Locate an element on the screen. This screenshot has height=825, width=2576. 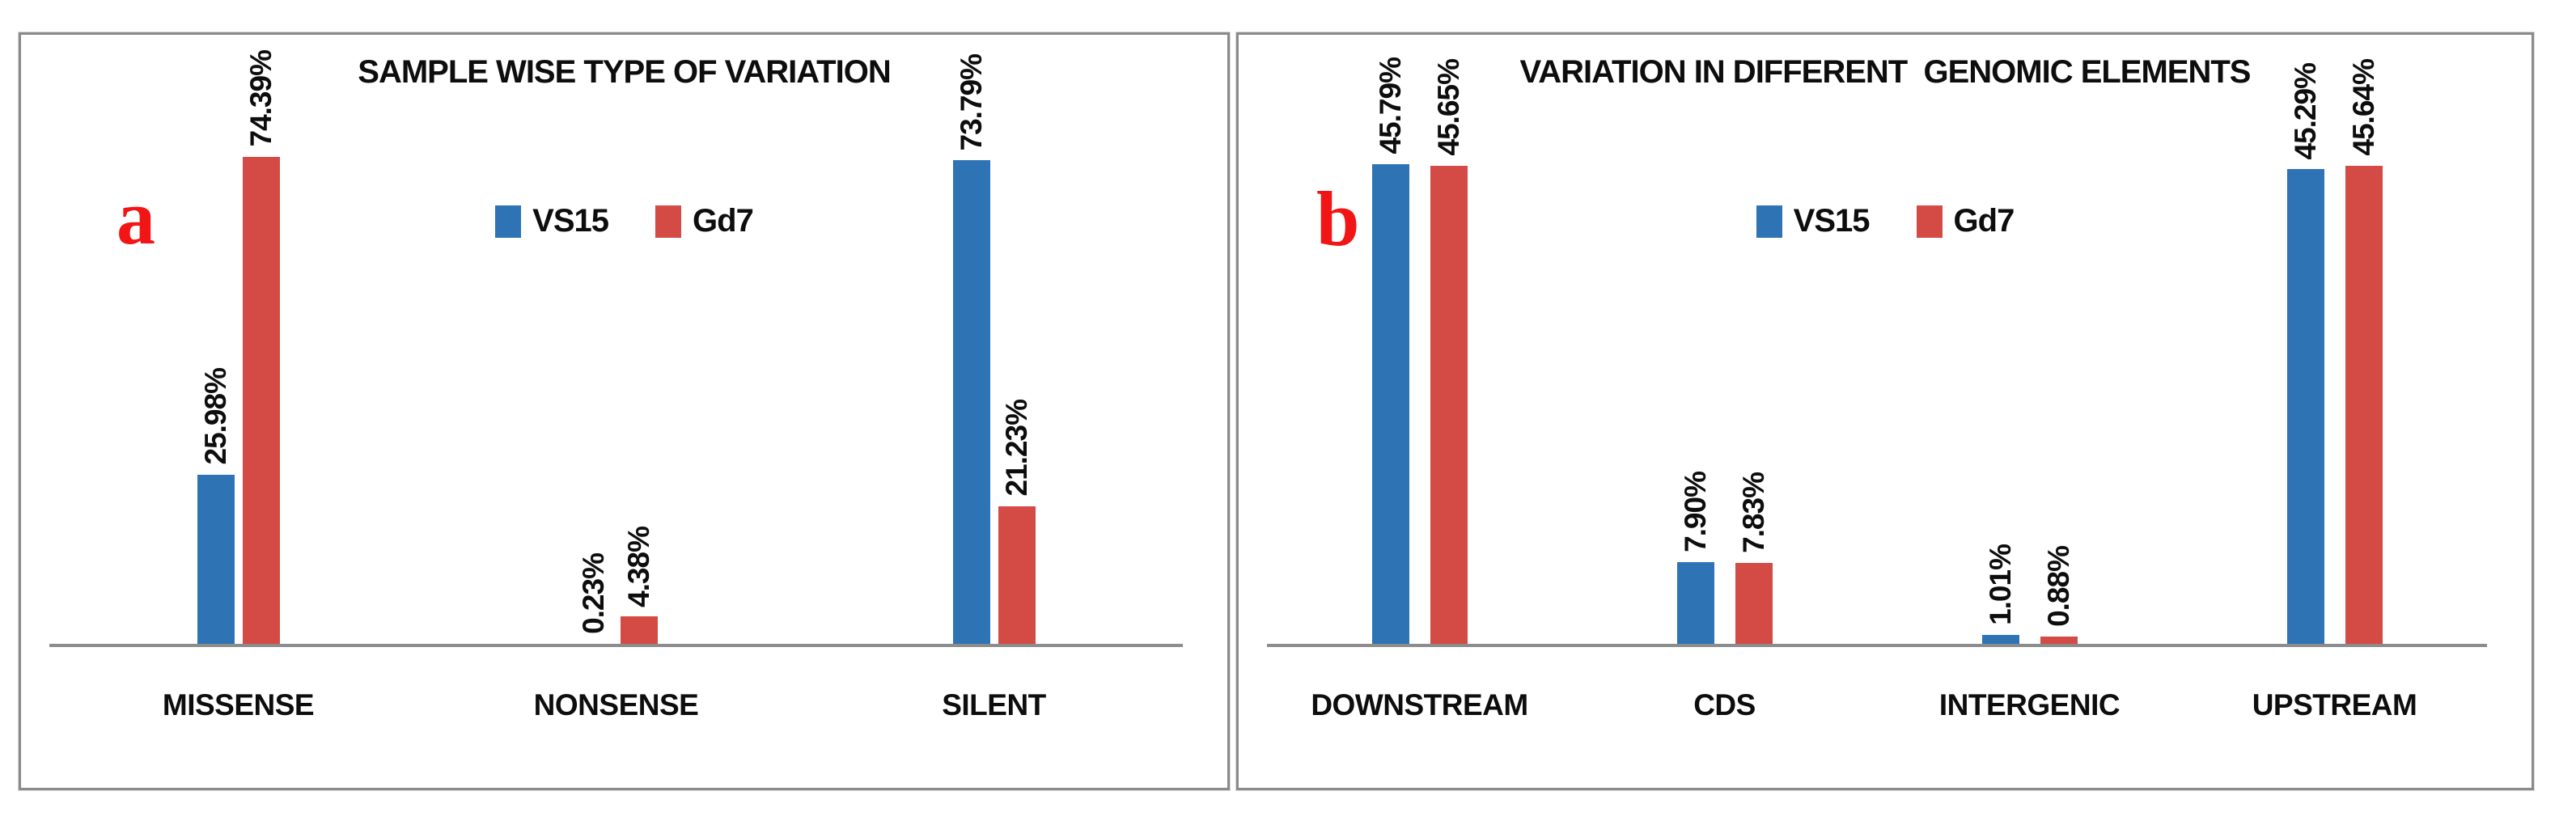
bar-value-label: 1.01% is located at coordinates (2000, 584).